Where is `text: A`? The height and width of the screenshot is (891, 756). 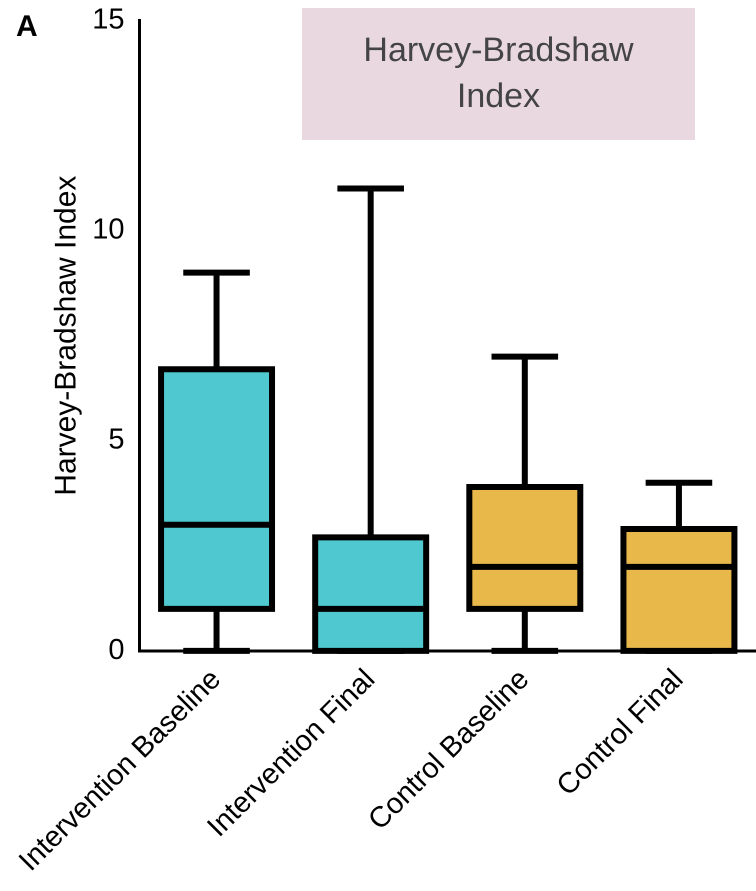 text: A is located at coordinates (27, 27).